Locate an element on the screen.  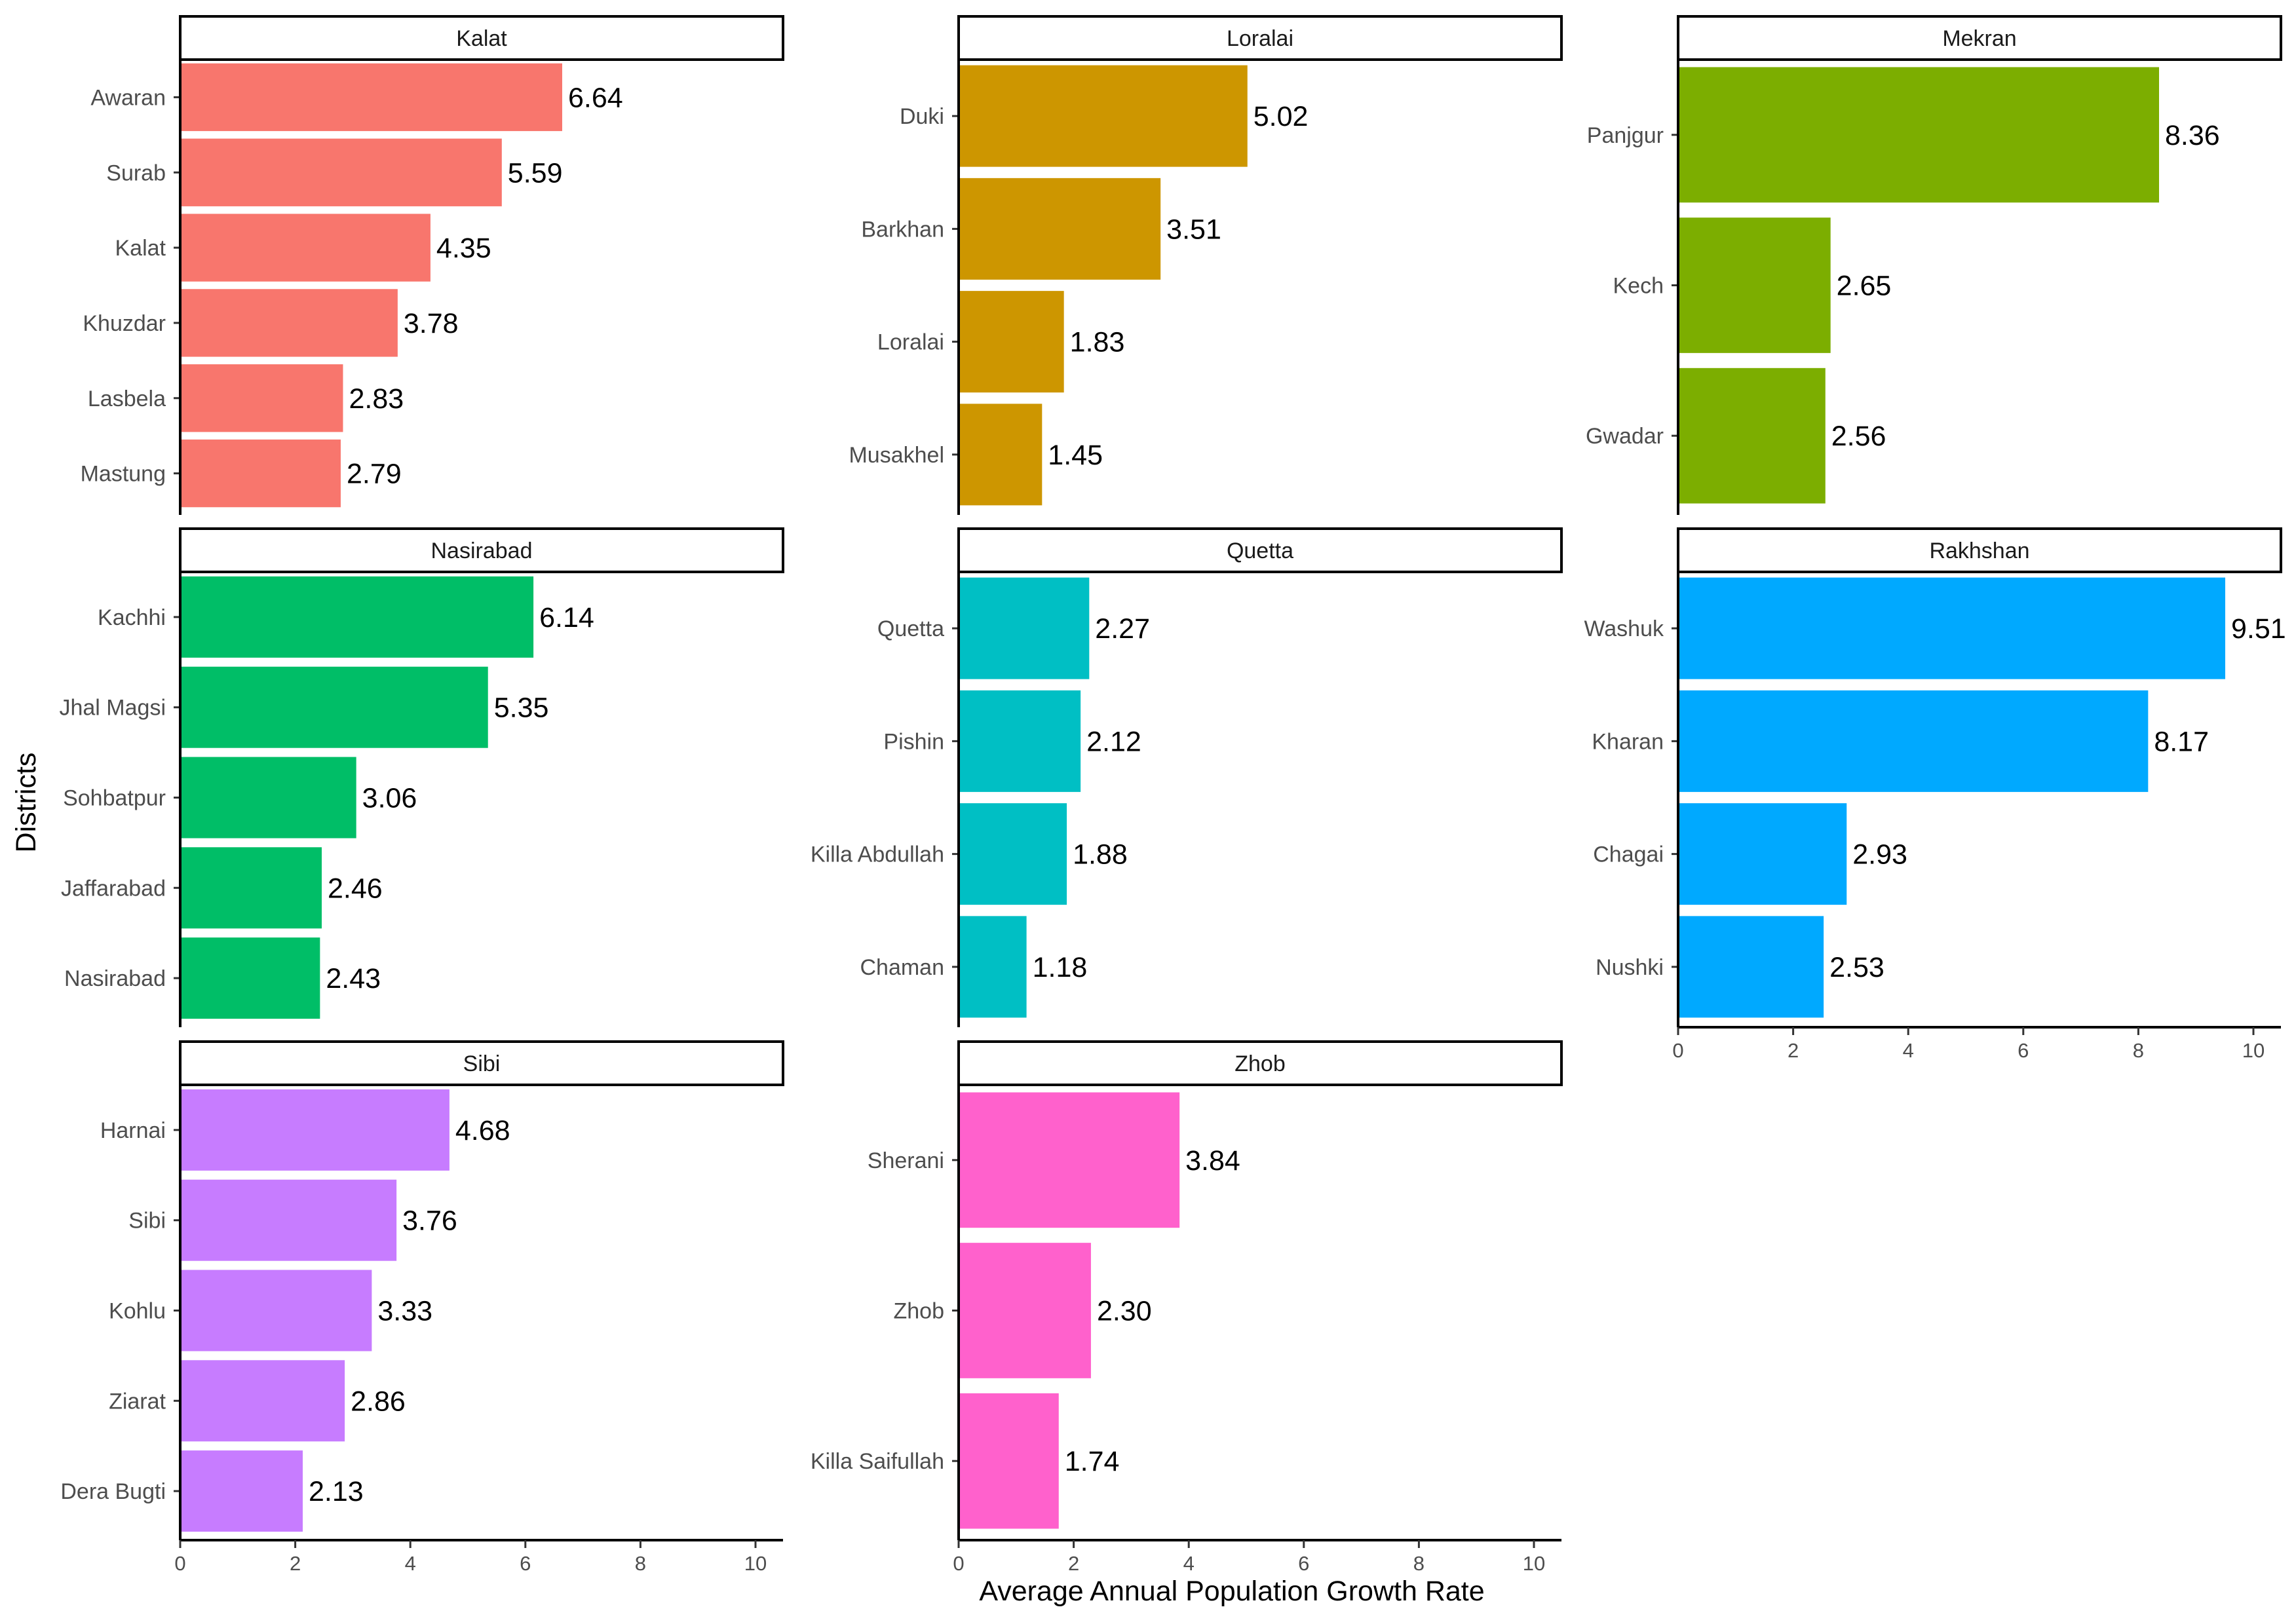
category-label: Kech is located at coordinates (1638, 286).